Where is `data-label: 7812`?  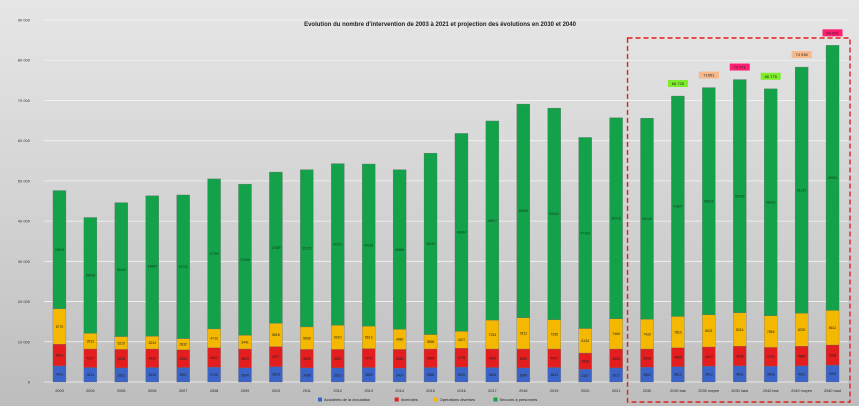 data-label: 7812 is located at coordinates (524, 334).